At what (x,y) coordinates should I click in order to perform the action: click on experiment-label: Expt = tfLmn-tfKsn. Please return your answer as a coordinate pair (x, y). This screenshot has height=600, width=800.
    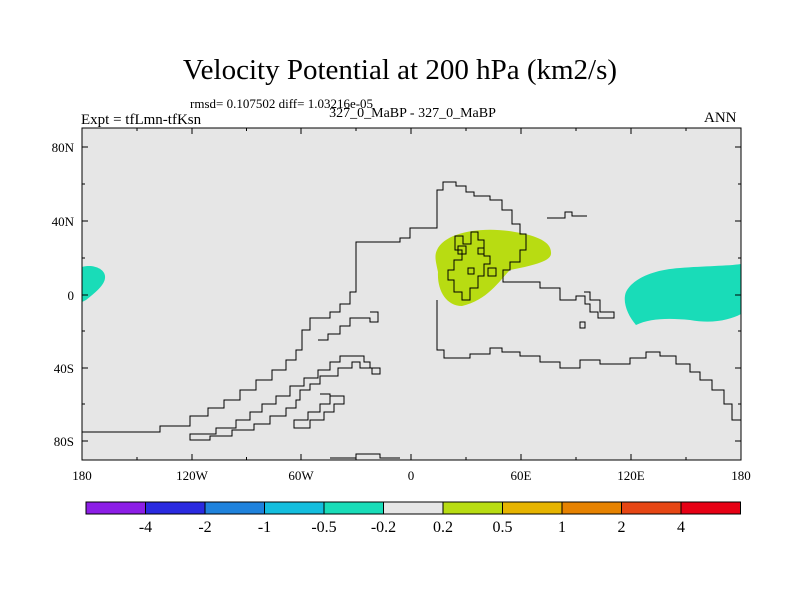
    Looking at the image, I should click on (141, 120).